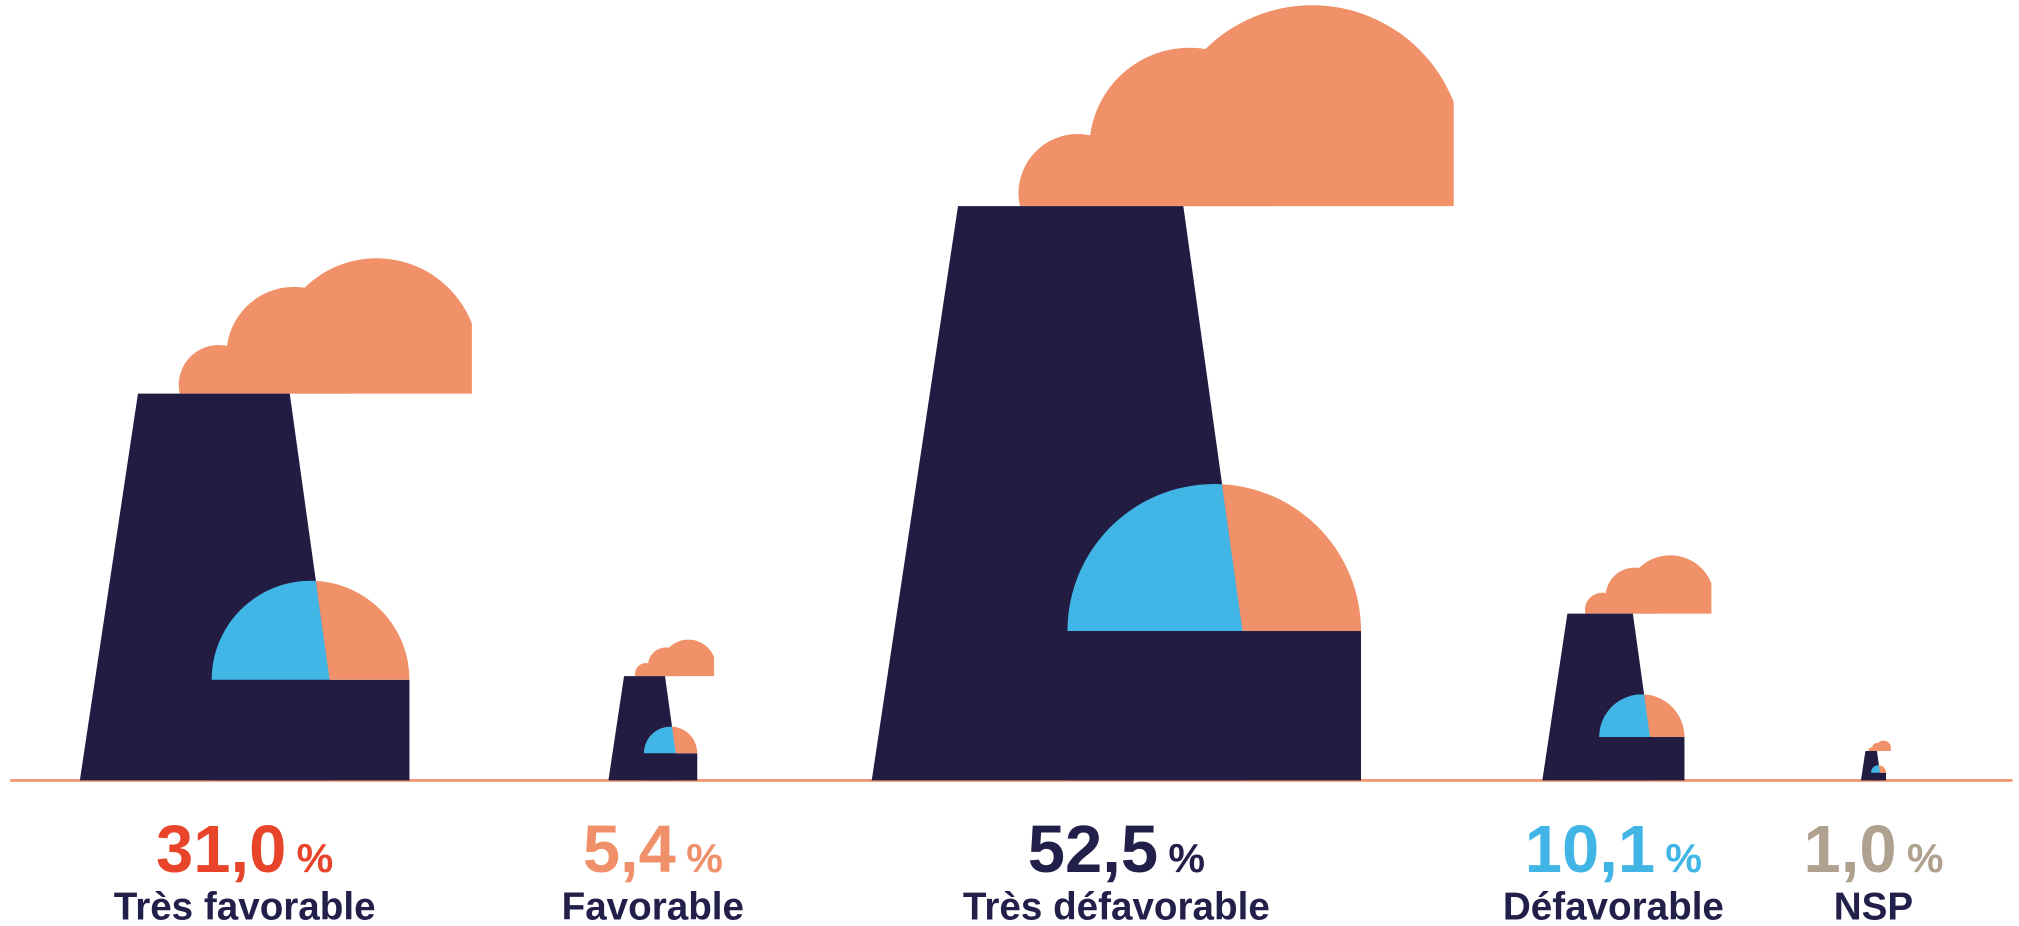 The height and width of the screenshot is (926, 2019). I want to click on value-number: 5,4, so click(629, 849).